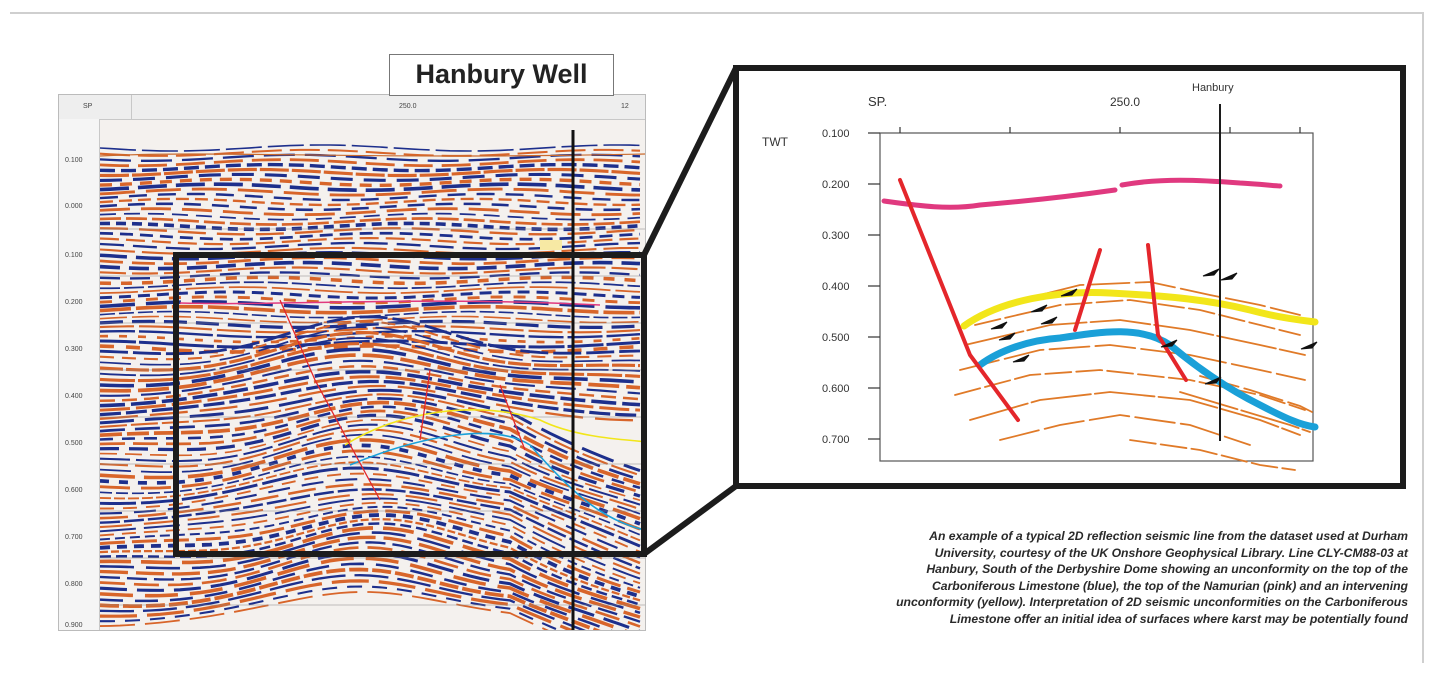  What do you see at coordinates (74, 302) in the screenshot?
I see `time-tick: 0.200` at bounding box center [74, 302].